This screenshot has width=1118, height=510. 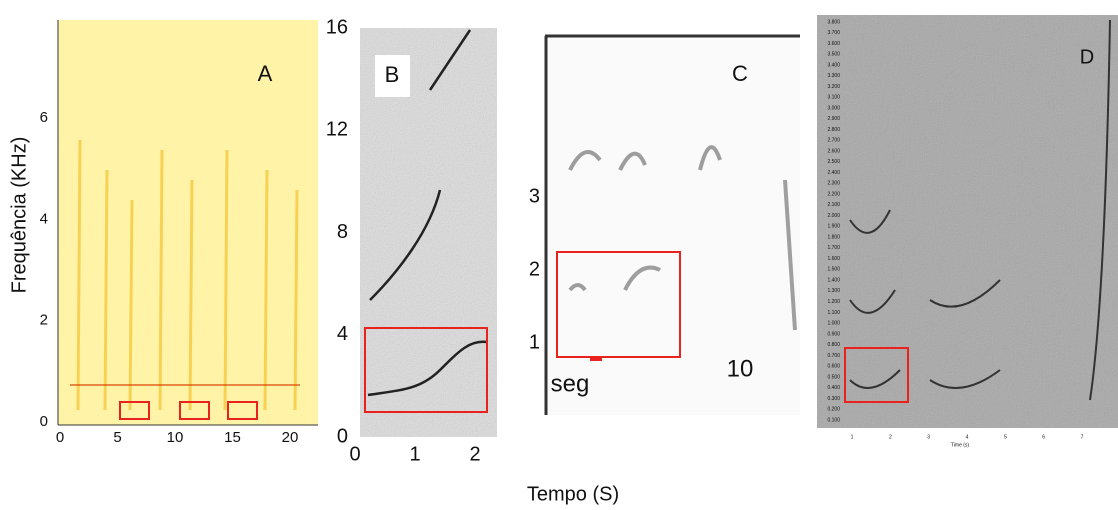 What do you see at coordinates (833, 108) in the screenshot?
I see `y-tick-label: 3.000` at bounding box center [833, 108].